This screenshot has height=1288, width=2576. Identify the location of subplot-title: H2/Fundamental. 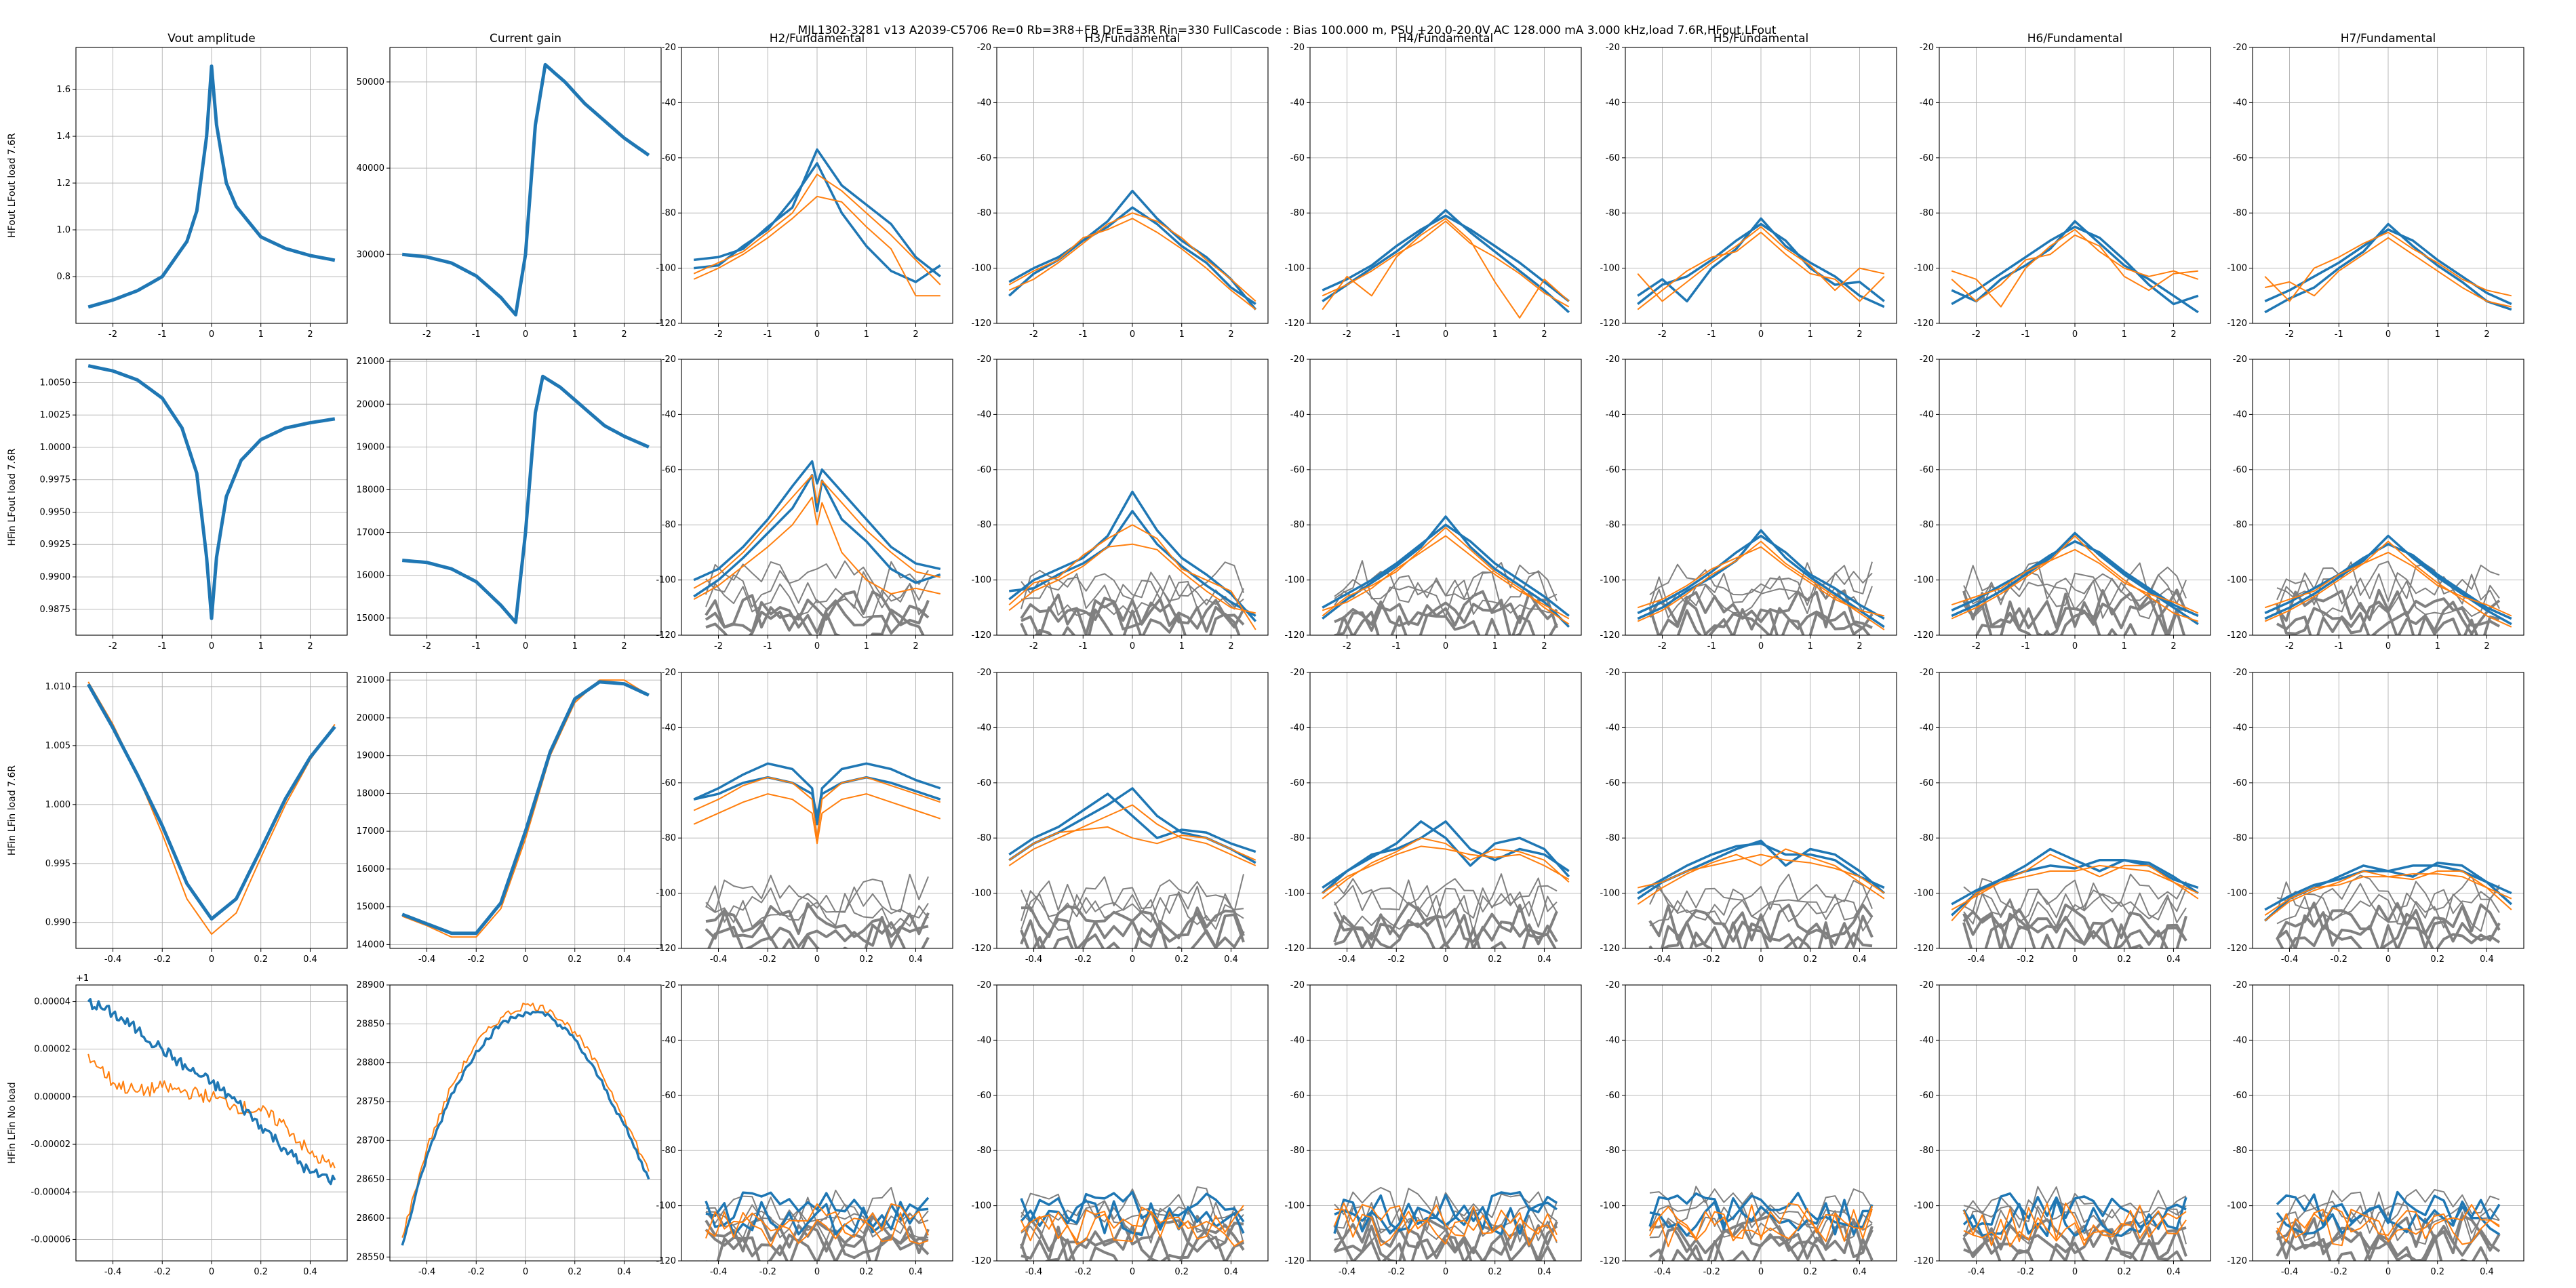
(818, 38).